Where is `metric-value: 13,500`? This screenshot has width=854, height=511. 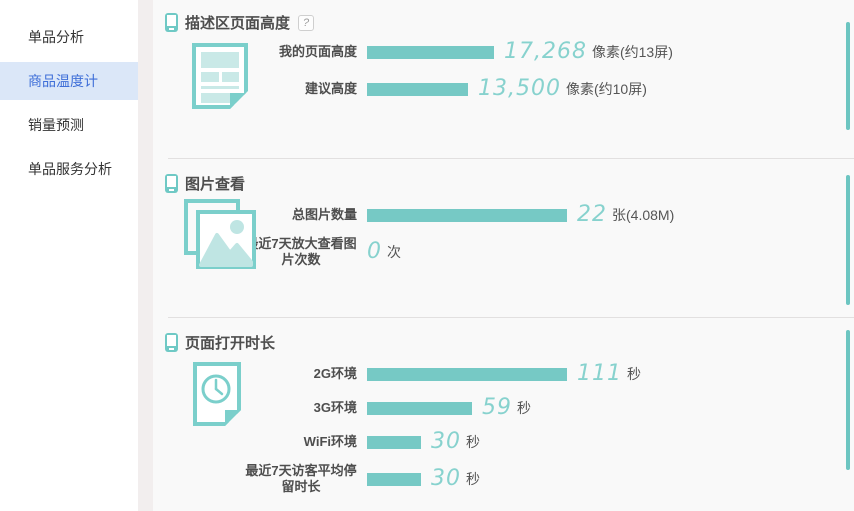 metric-value: 13,500 is located at coordinates (519, 88).